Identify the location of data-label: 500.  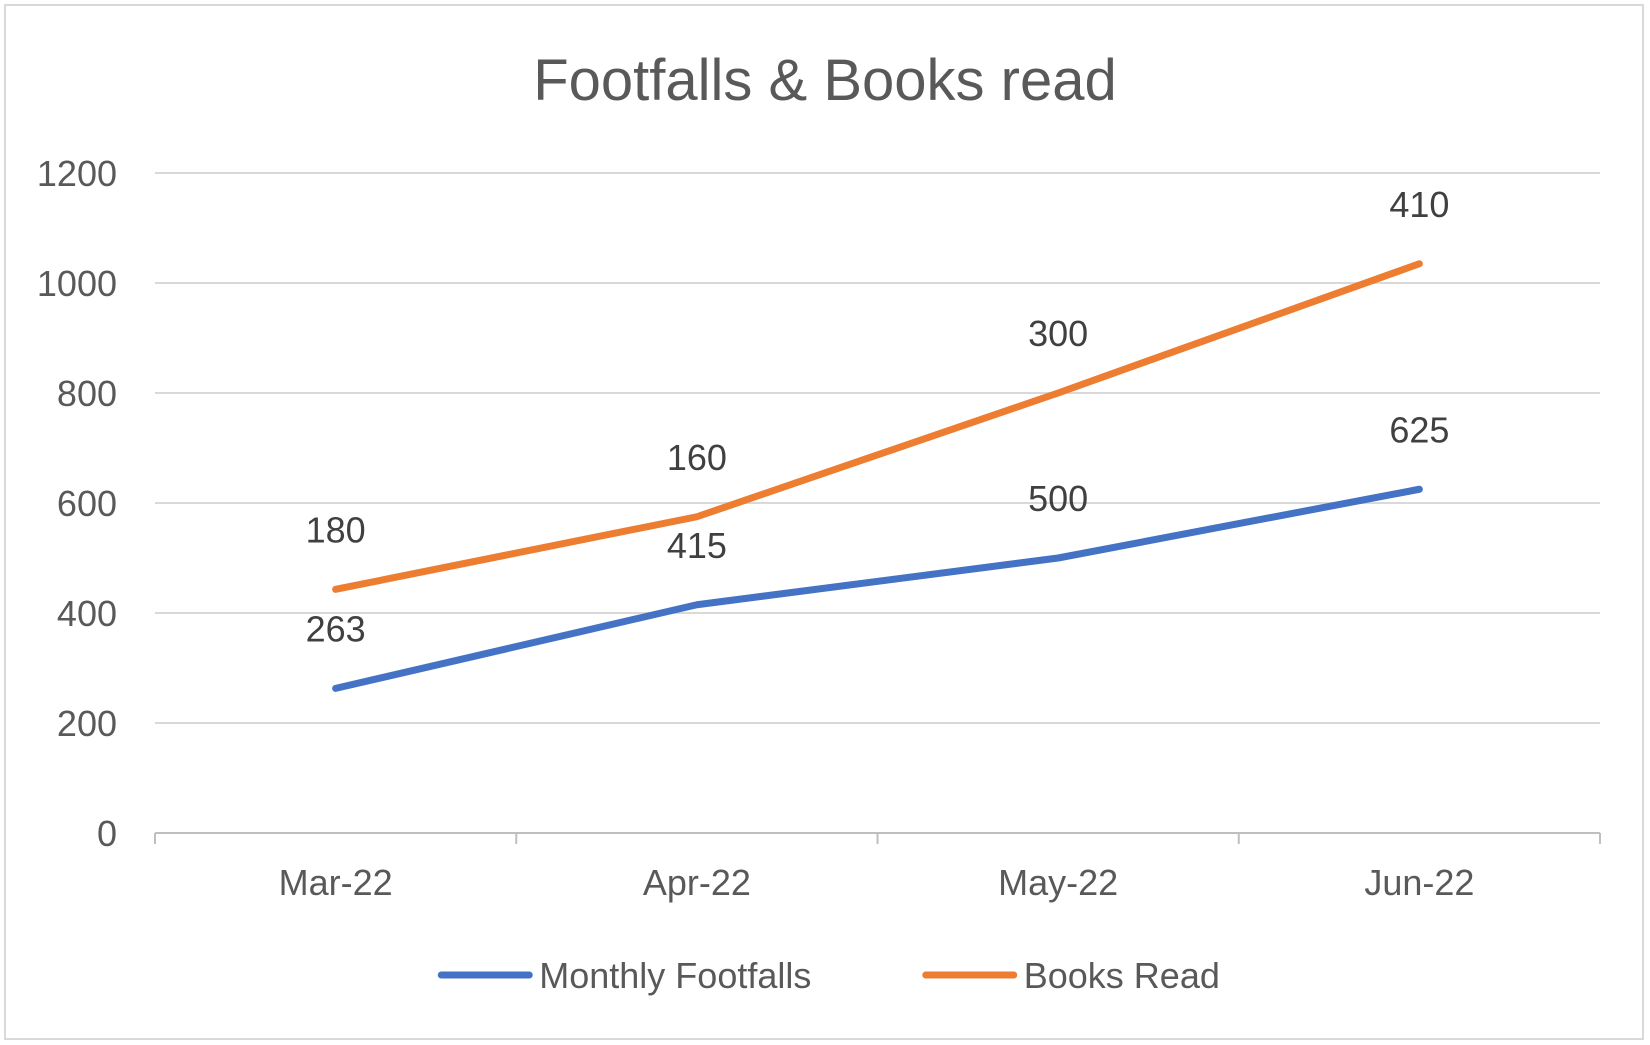
(1058, 498).